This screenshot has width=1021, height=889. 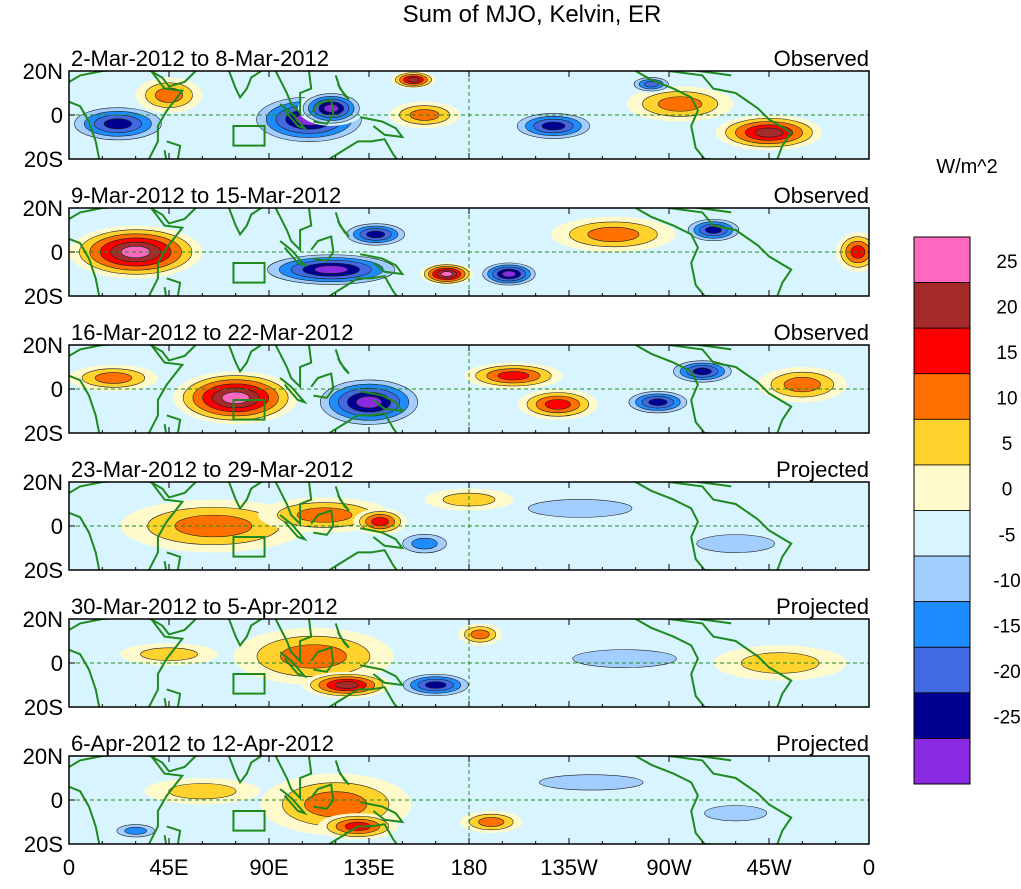 I want to click on colorbar-label: -25, so click(x=1006, y=718).